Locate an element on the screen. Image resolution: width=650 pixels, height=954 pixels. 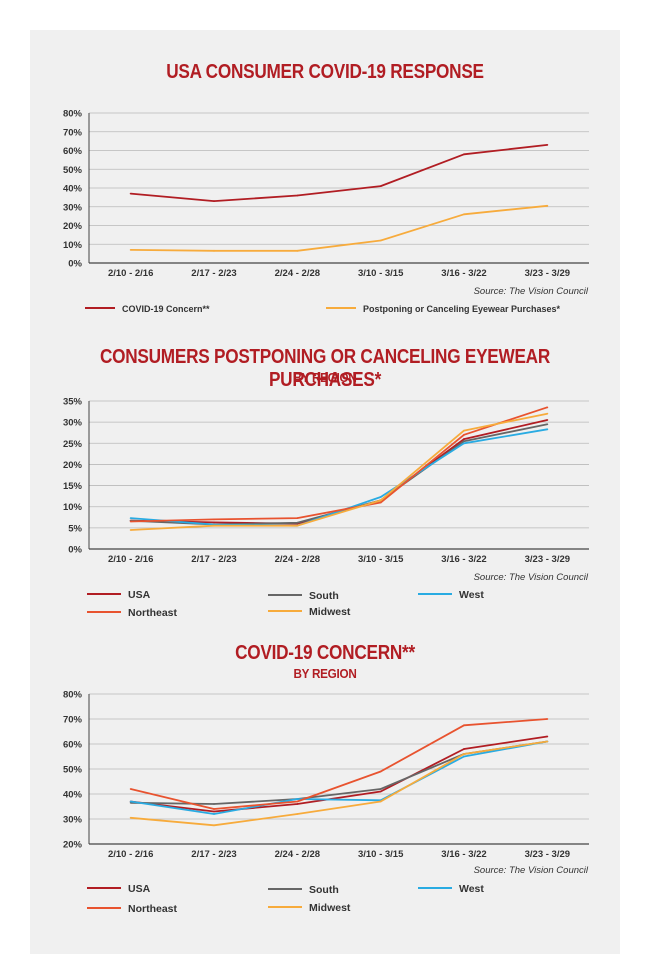
chart2-series-line-usa is located at coordinates (339, 472).